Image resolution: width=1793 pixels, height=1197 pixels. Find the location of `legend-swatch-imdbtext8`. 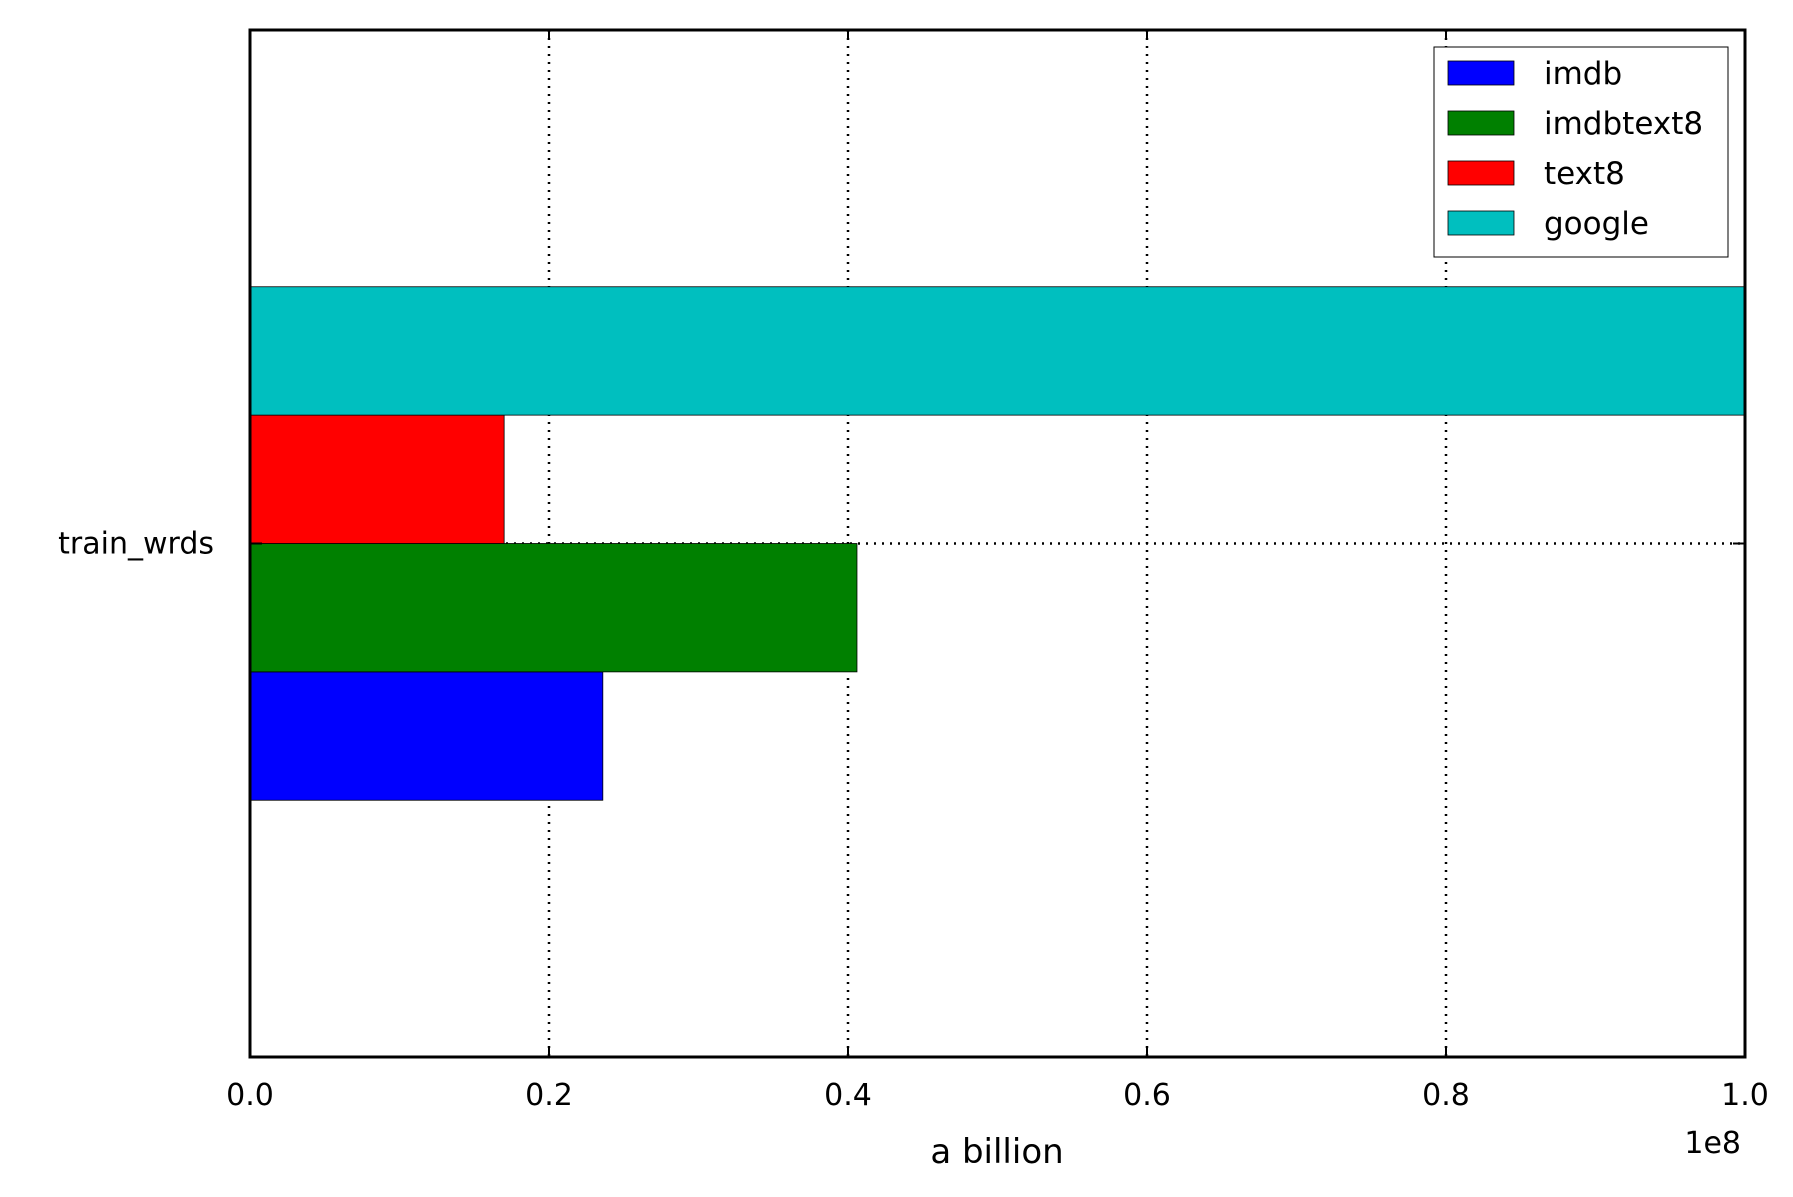

legend-swatch-imdbtext8 is located at coordinates (1481, 123).